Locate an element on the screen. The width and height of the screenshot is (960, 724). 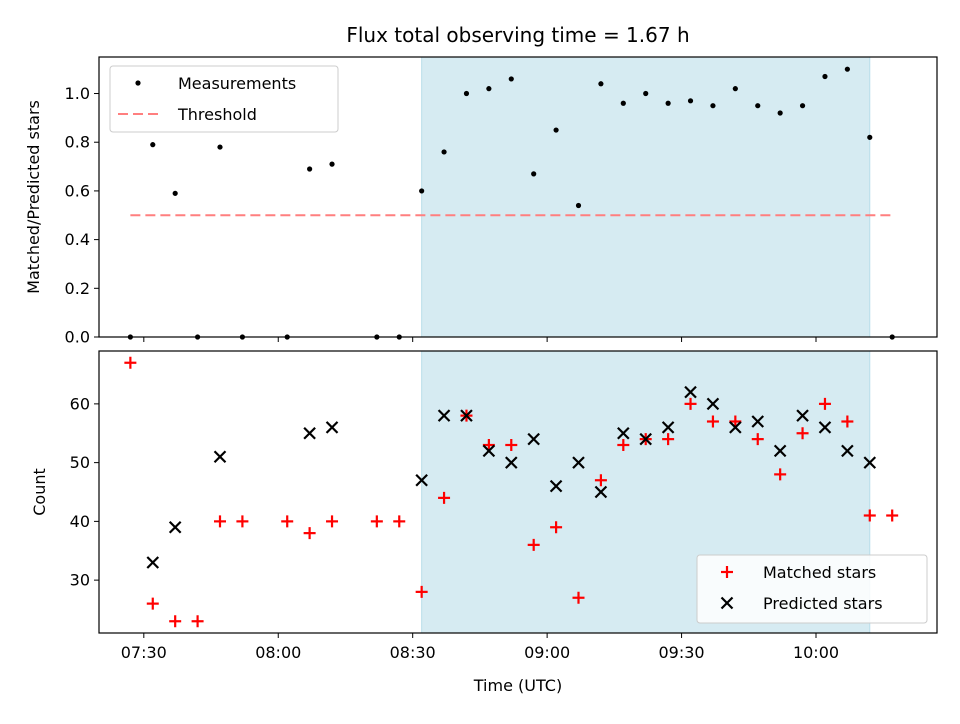
legend-measurements-marker is located at coordinates (138, 83).